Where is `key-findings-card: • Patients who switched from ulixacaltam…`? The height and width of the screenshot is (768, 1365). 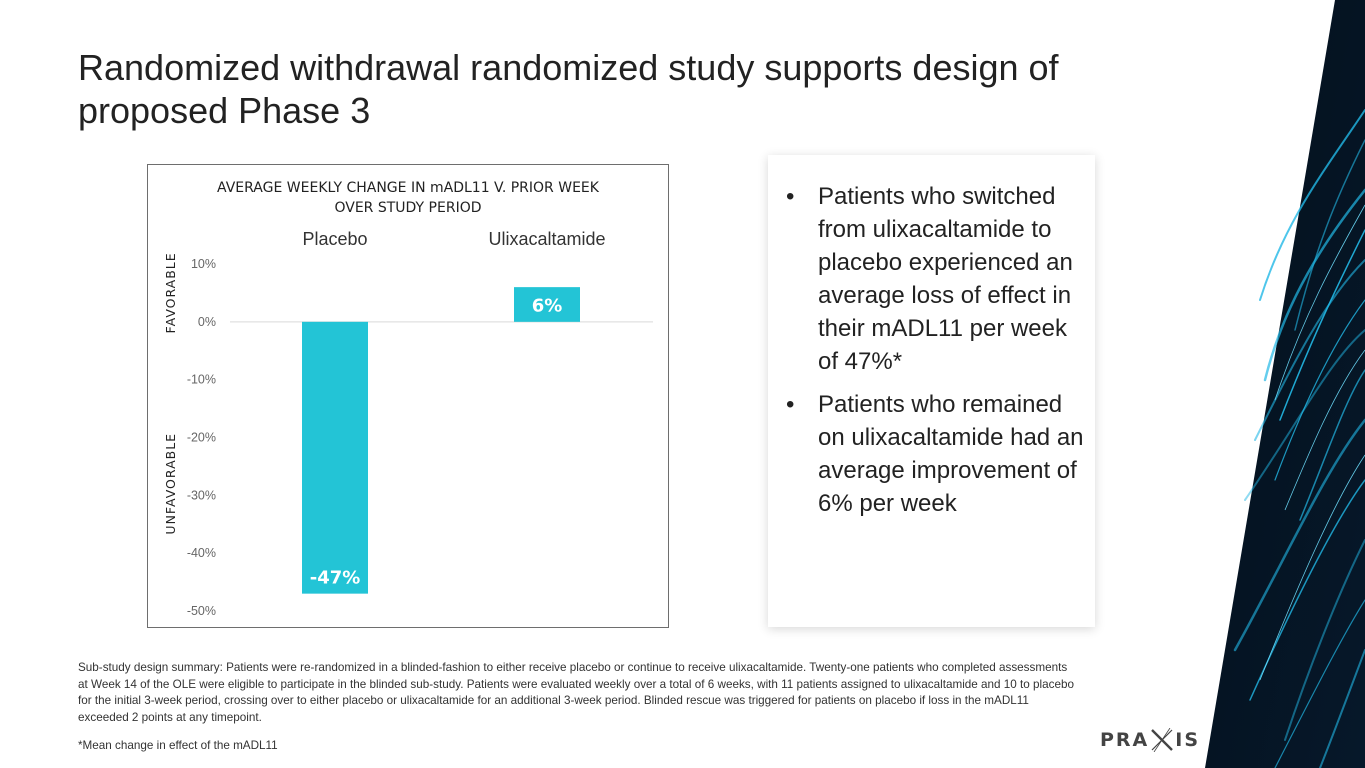 key-findings-card: • Patients who switched from ulixacaltam… is located at coordinates (931, 391).